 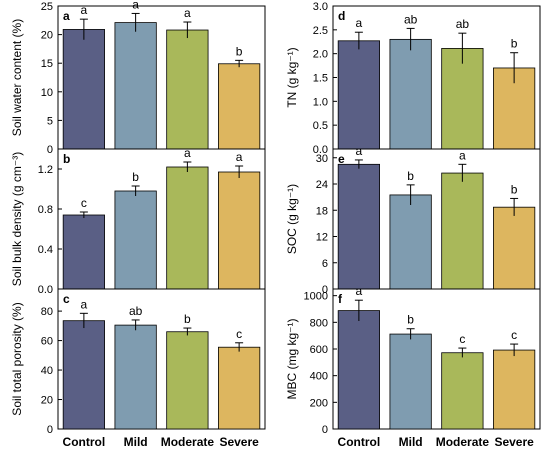 I want to click on y-axis-label: SOC (g kg⁻¹), so click(x=292, y=219).